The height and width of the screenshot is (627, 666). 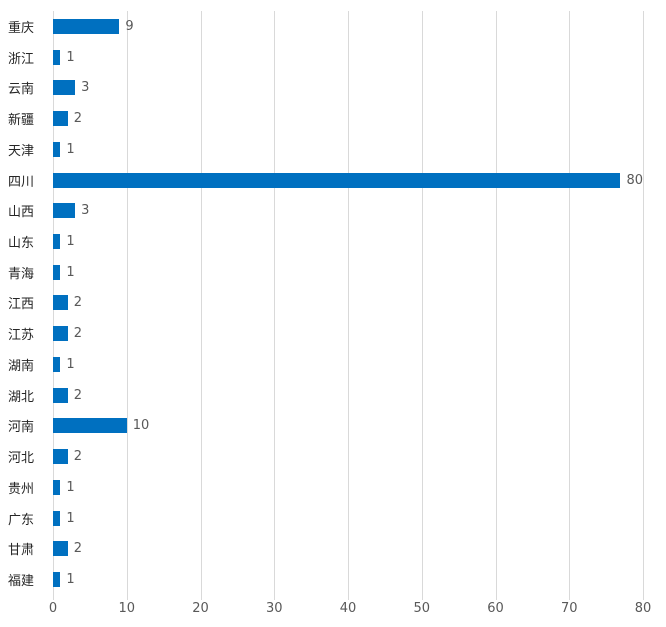 I want to click on category-label: 江西, so click(x=21, y=305).